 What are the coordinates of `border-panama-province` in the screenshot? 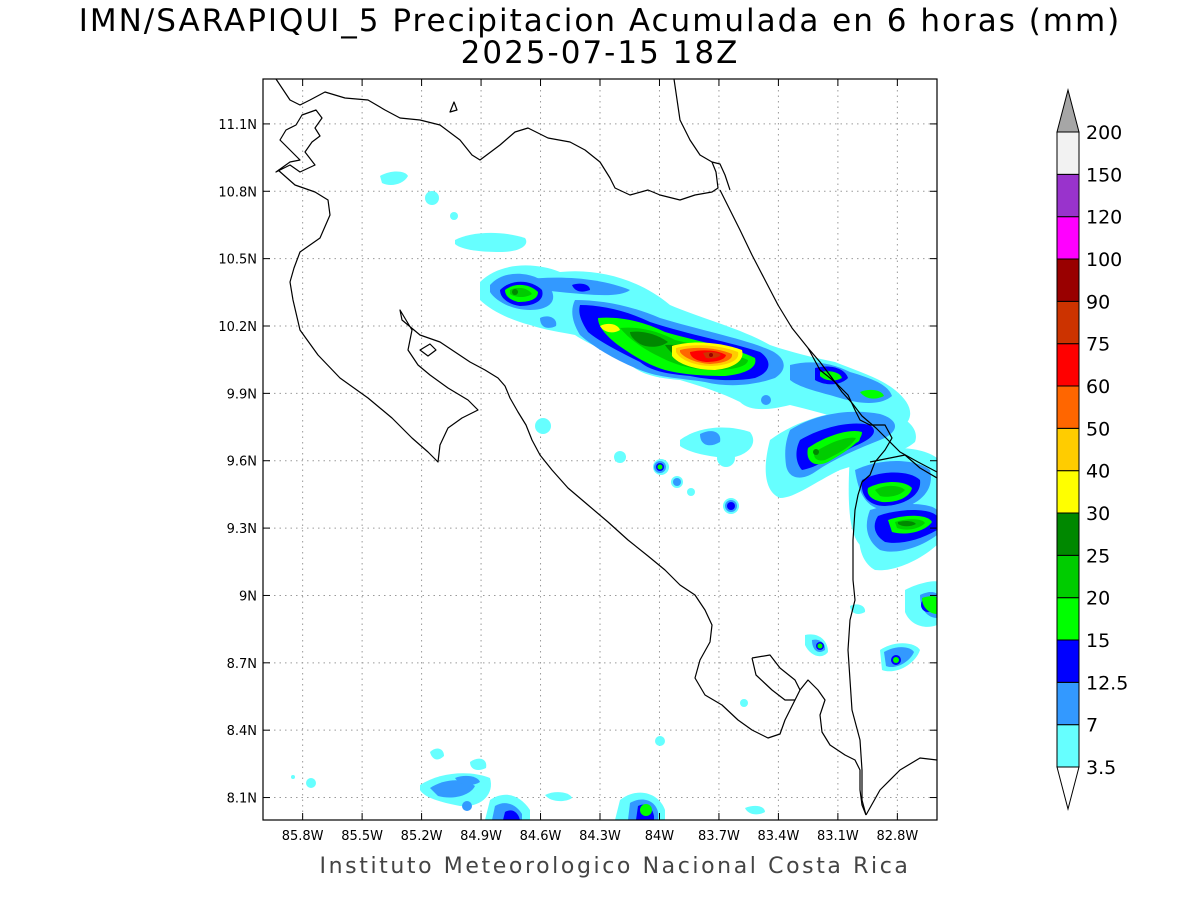 It's located at (903, 466).